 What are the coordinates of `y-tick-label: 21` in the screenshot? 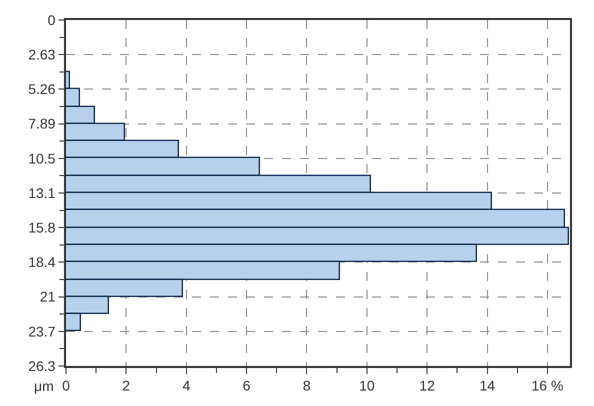 It's located at (48, 296).